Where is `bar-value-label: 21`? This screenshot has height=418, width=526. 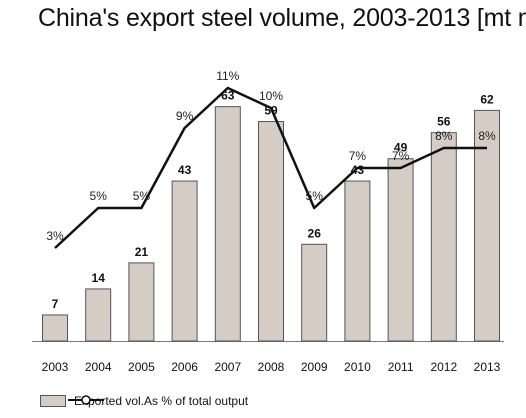 bar-value-label: 21 is located at coordinates (142, 252).